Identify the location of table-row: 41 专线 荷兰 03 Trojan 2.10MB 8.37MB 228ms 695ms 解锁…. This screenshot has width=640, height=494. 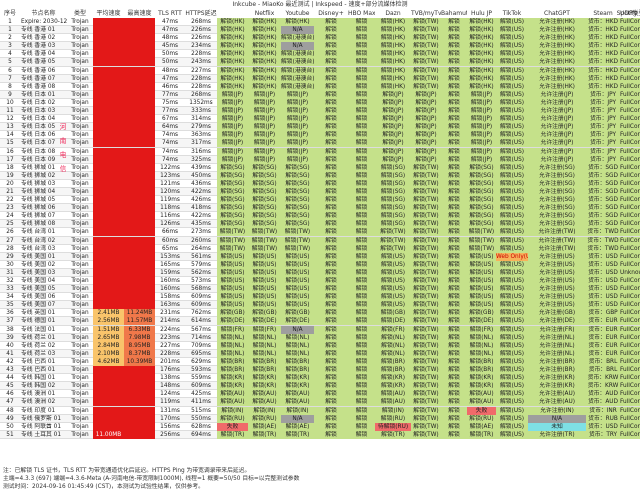
(320, 353).